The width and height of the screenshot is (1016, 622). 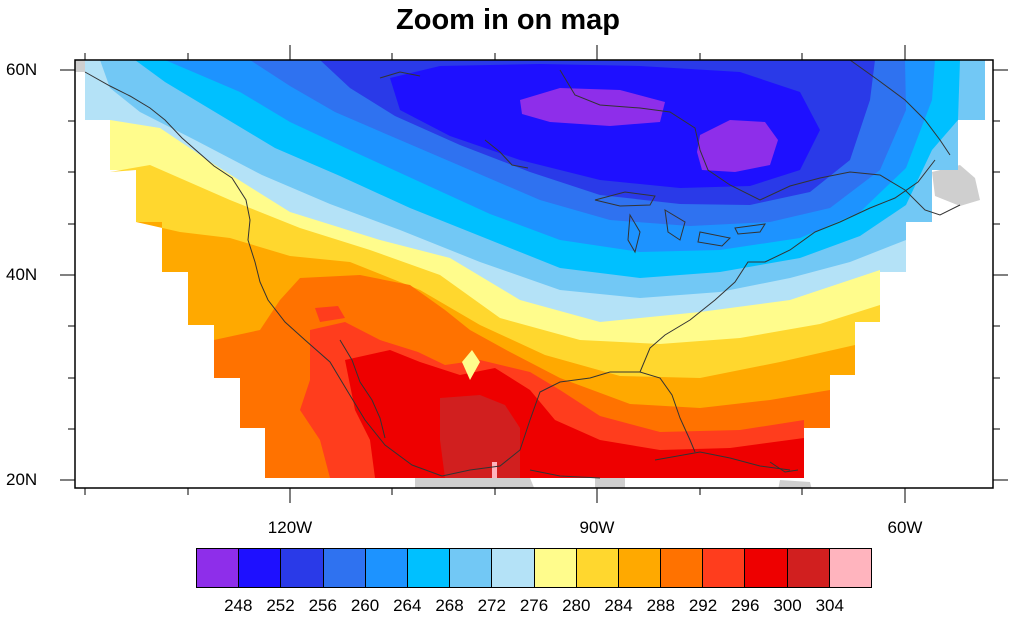 I want to click on lon-label-90w: 90W, so click(x=597, y=527).